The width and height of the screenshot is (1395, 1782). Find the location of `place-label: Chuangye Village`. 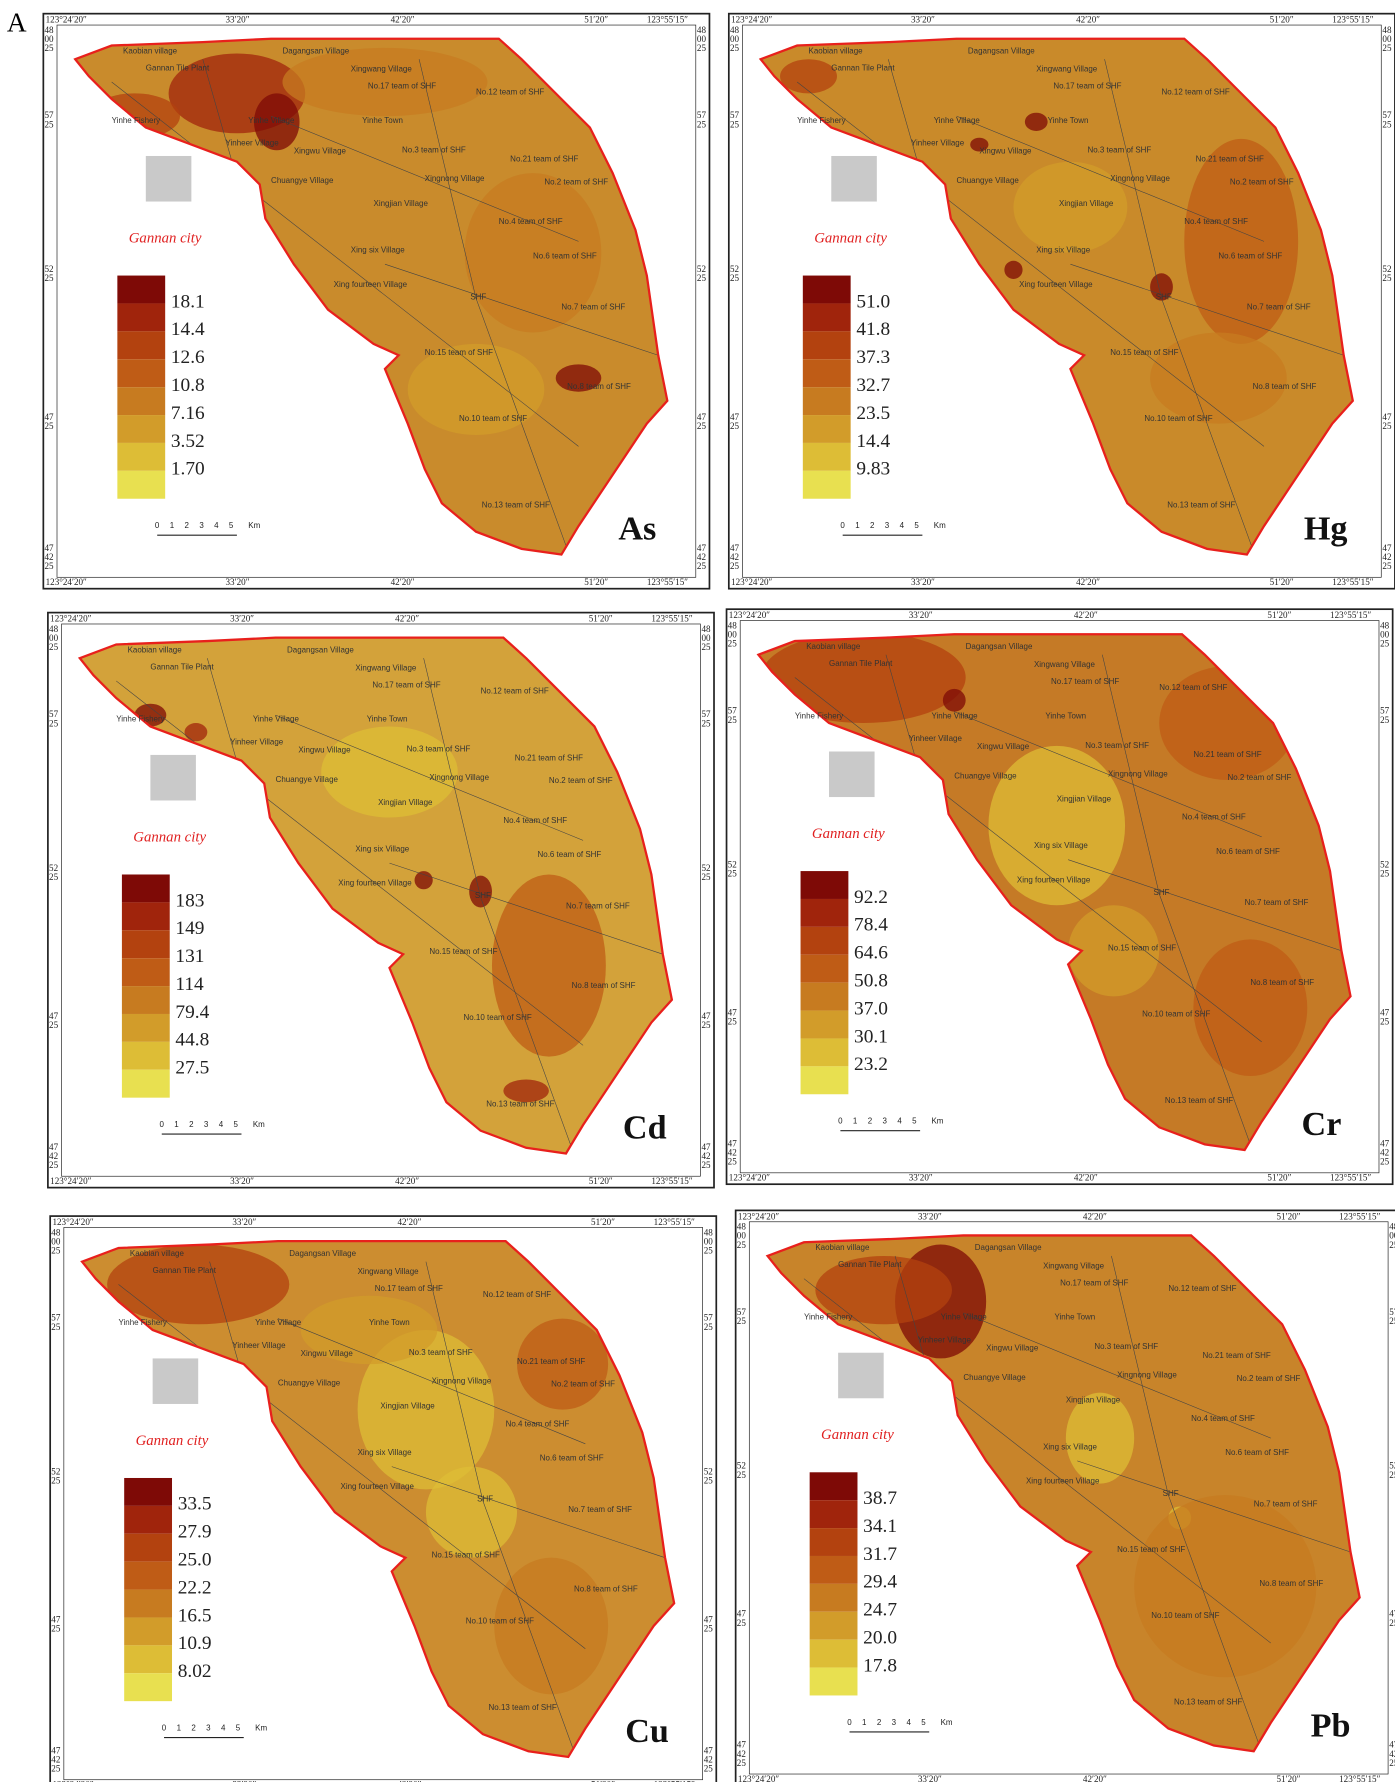

place-label: Chuangye Village is located at coordinates (302, 180).